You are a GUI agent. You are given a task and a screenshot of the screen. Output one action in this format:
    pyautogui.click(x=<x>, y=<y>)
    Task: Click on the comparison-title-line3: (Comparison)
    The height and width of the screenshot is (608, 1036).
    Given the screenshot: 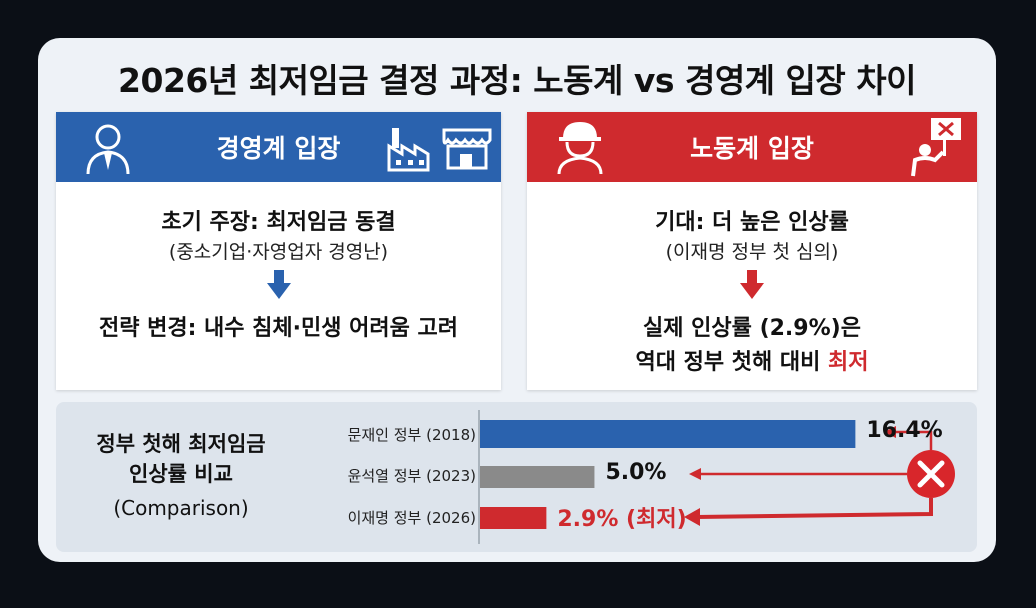 What is the action you would take?
    pyautogui.click(x=181, y=508)
    